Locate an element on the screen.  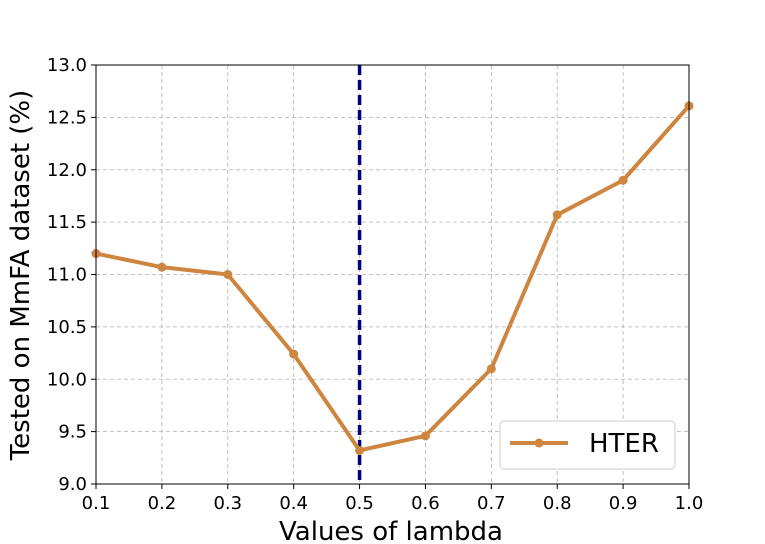
y-ticks: 9.0 9.5 10.0 10.5 11.0 11.5 12.0 12.5 13.0 is located at coordinates (71, 275).